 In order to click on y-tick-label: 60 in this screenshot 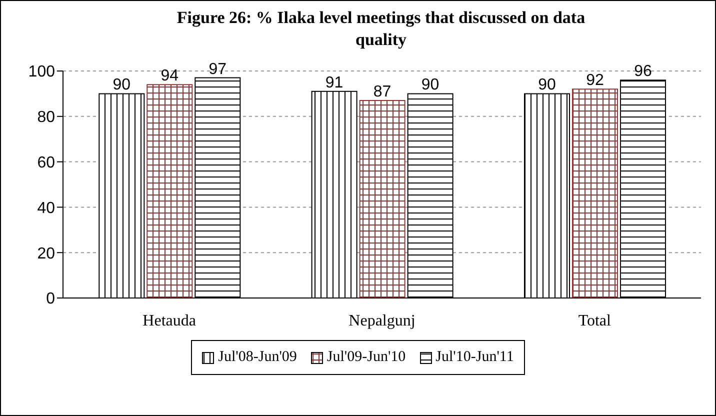, I will do `click(46, 163)`.